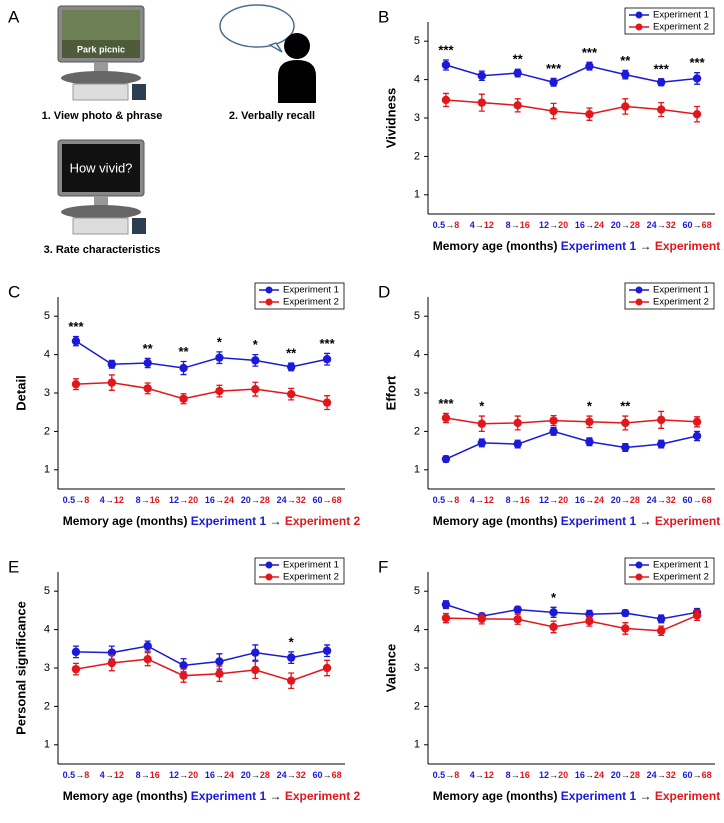 The height and width of the screenshot is (823, 724). Describe the element at coordinates (14, 16) in the screenshot. I see `panel-letter: A` at that location.